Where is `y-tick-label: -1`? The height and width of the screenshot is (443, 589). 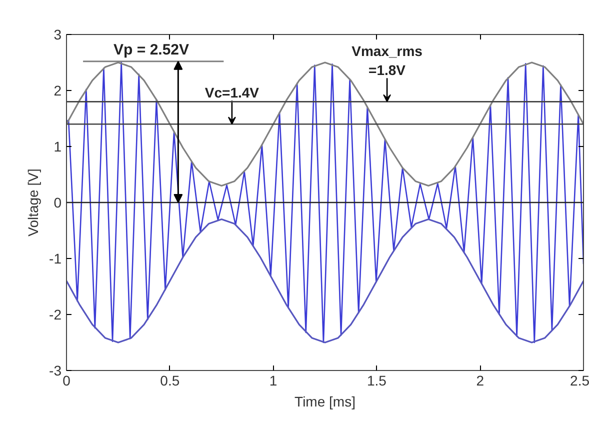 y-tick-label: -1 is located at coordinates (55, 258).